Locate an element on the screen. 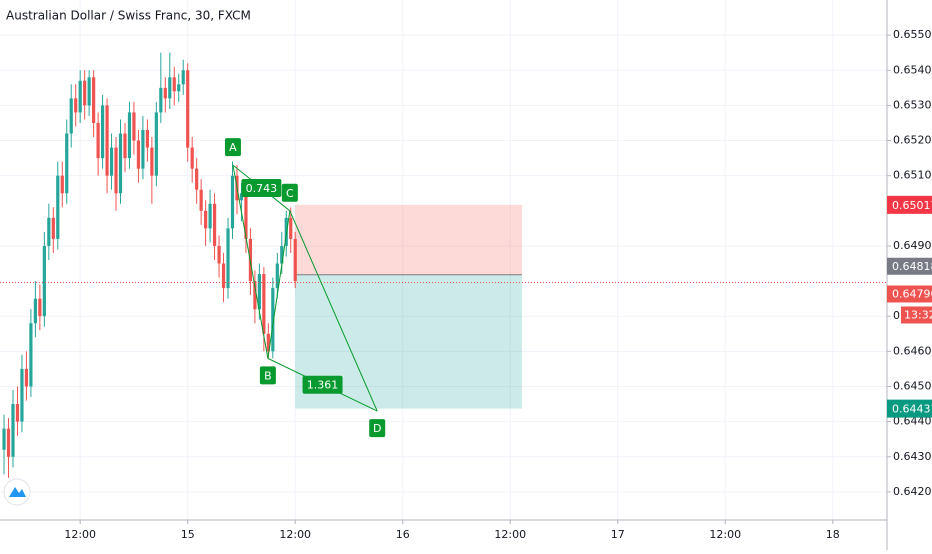 The height and width of the screenshot is (554, 932). x-tick-label: 17 is located at coordinates (618, 534).